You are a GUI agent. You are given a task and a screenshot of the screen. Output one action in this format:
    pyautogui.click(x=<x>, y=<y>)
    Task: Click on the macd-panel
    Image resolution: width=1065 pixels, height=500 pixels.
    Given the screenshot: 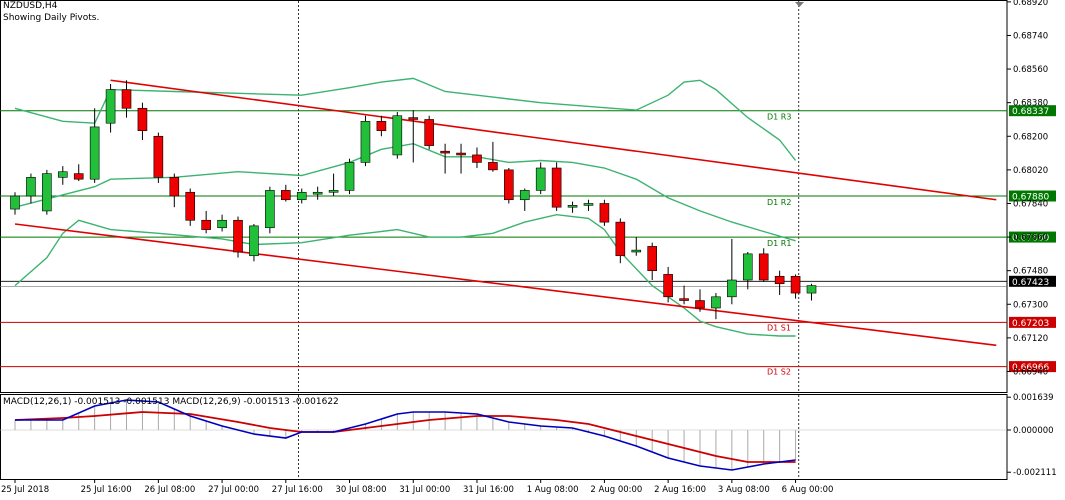 What is the action you would take?
    pyautogui.click(x=503, y=435)
    